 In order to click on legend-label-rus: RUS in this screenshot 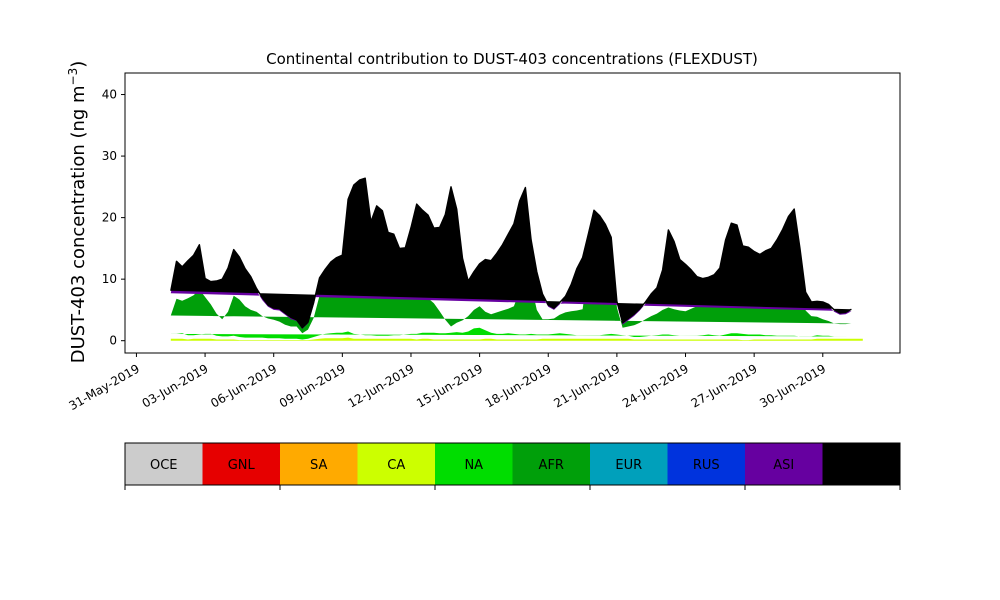, I will do `click(706, 465)`.